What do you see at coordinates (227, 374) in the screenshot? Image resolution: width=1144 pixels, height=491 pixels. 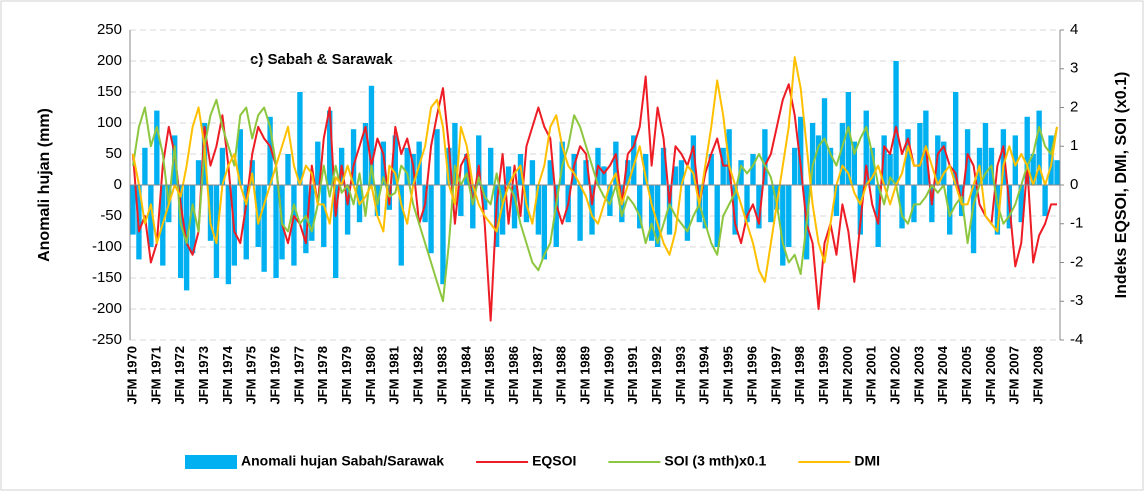 I see `x-tick-label: JFM 1974` at bounding box center [227, 374].